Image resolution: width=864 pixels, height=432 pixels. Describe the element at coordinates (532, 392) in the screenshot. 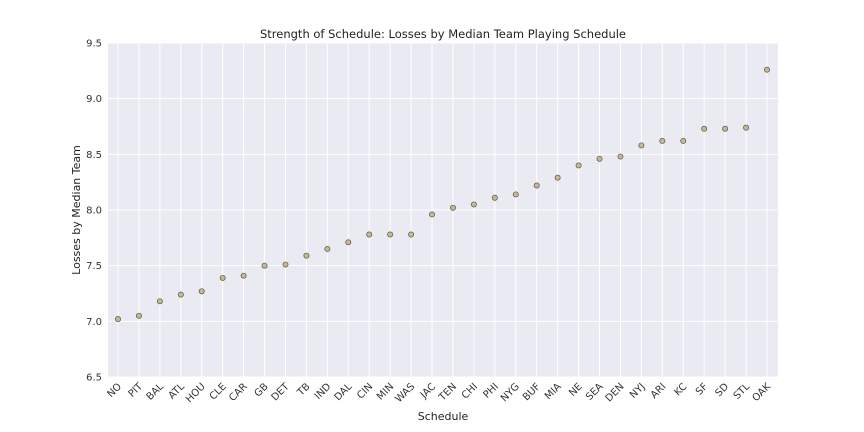

I see `x-tick-label: BUF` at that location.